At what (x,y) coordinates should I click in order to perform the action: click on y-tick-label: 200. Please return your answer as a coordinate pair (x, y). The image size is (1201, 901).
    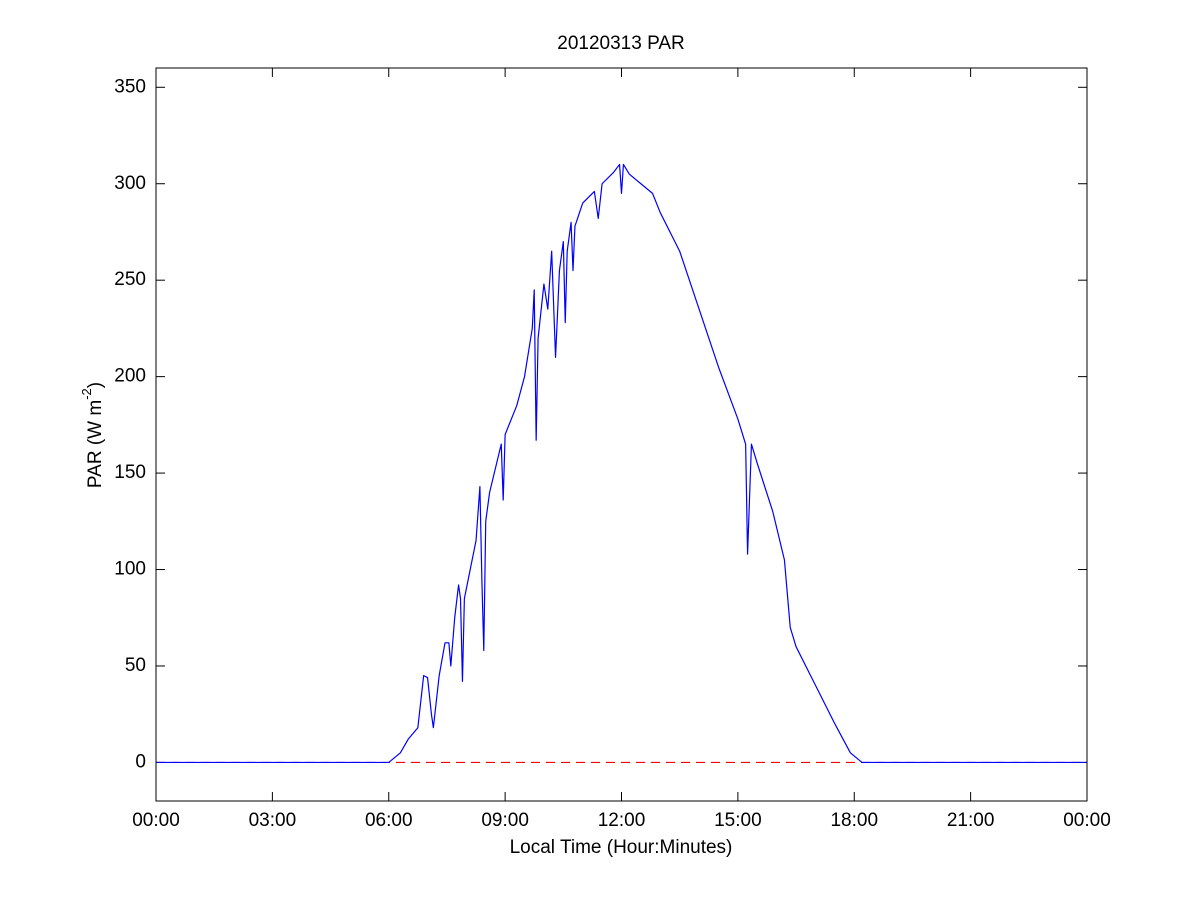
    Looking at the image, I should click on (130, 376).